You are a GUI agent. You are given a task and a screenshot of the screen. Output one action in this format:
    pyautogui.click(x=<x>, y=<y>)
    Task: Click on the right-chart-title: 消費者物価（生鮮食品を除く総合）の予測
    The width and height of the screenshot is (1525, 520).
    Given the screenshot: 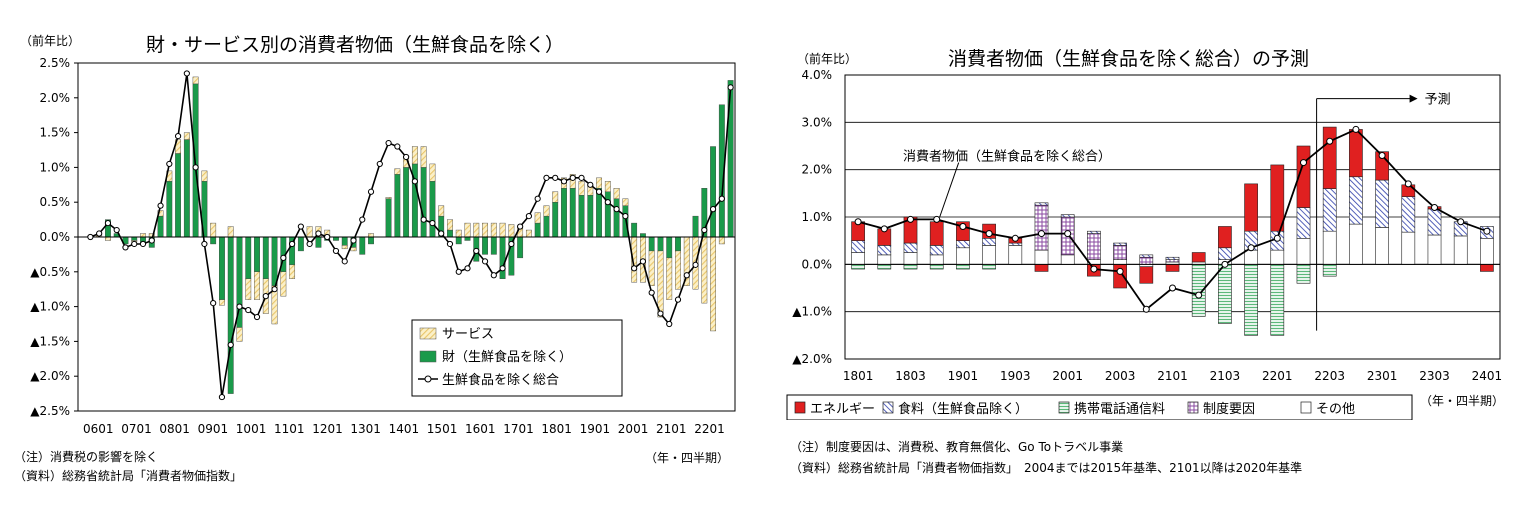 What is the action you would take?
    pyautogui.click(x=1129, y=59)
    